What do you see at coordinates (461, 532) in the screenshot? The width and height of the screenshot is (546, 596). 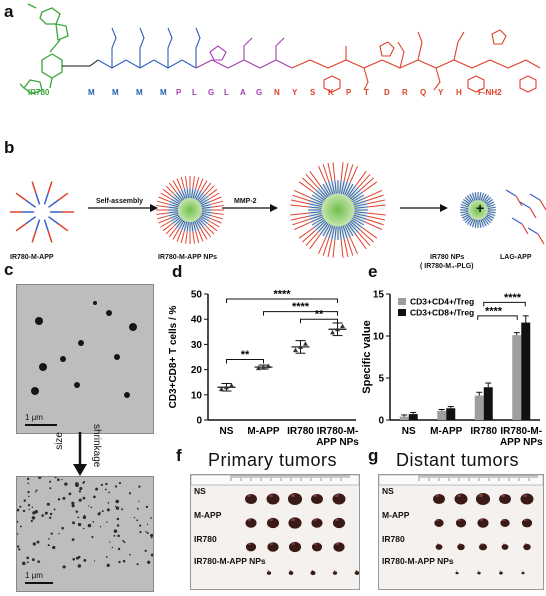 I see `distant-tumors-photo` at bounding box center [461, 532].